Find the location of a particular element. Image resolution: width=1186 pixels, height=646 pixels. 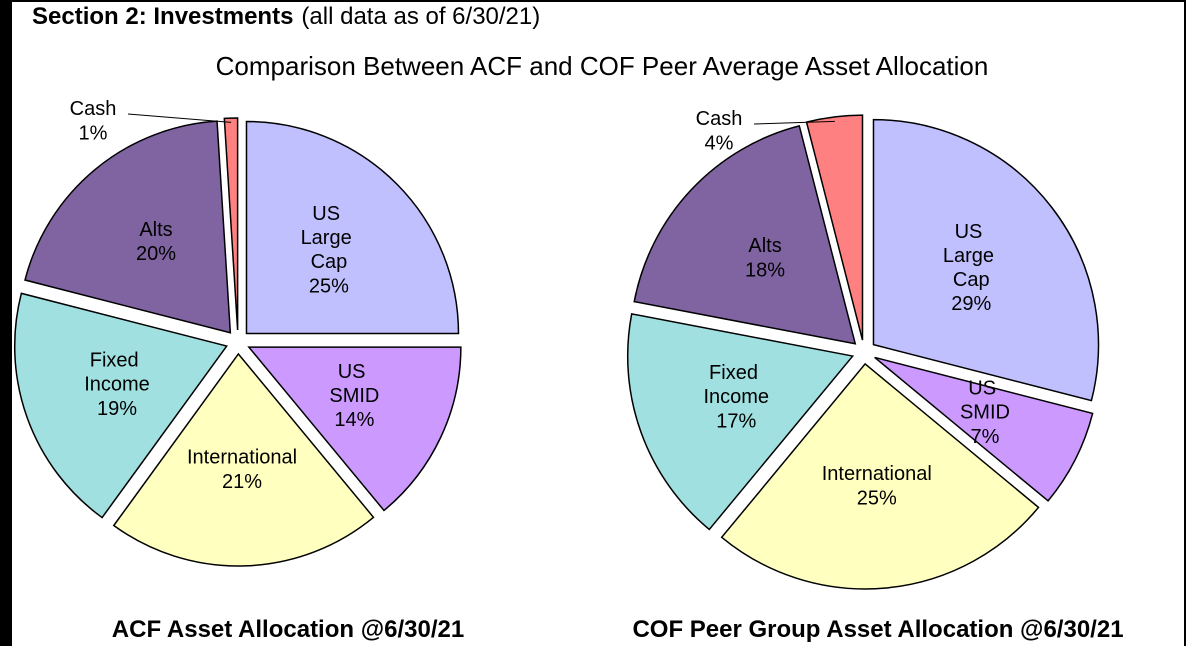

pie-title: COF Peer Group Asset Allocation @6/30/21 is located at coordinates (877, 629).